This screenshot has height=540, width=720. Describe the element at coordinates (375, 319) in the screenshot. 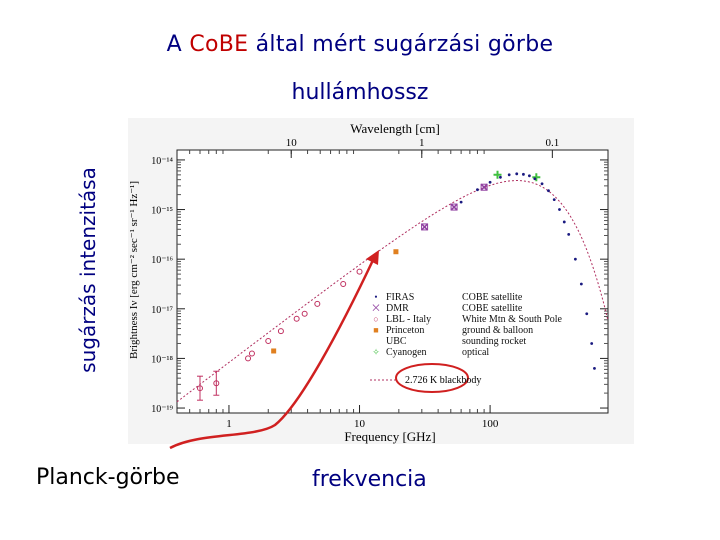

I see `legend-symbol: ○` at that location.